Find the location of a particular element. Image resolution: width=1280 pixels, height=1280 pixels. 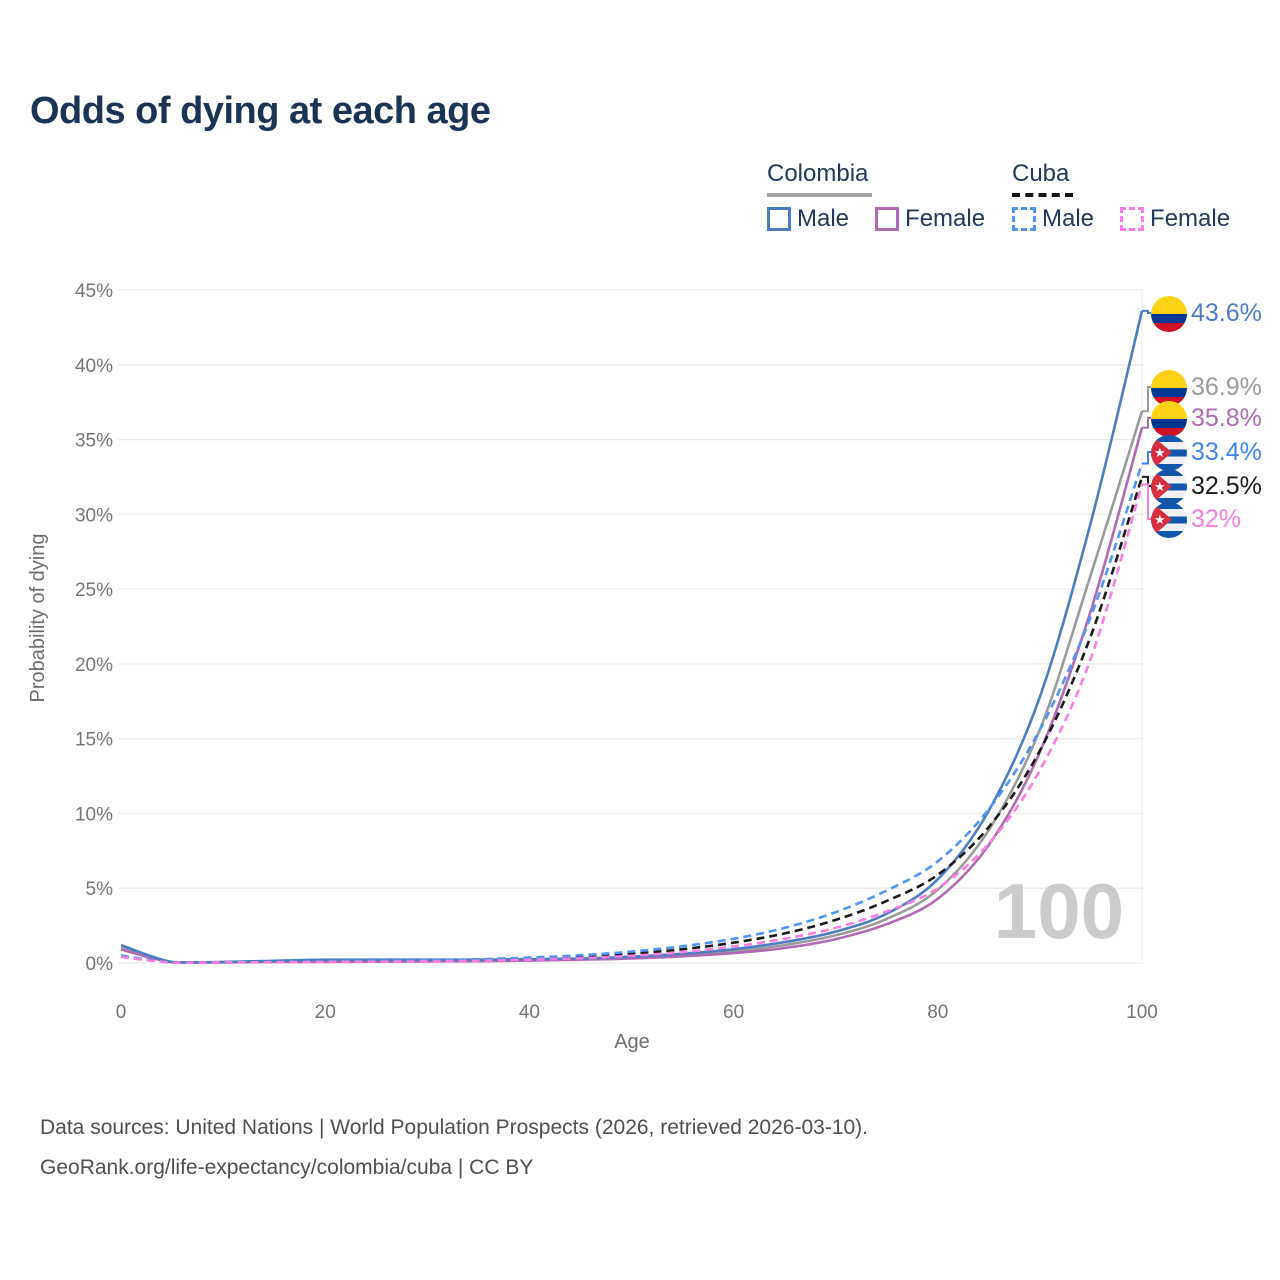

y-tick-label: 35% is located at coordinates (94, 441).